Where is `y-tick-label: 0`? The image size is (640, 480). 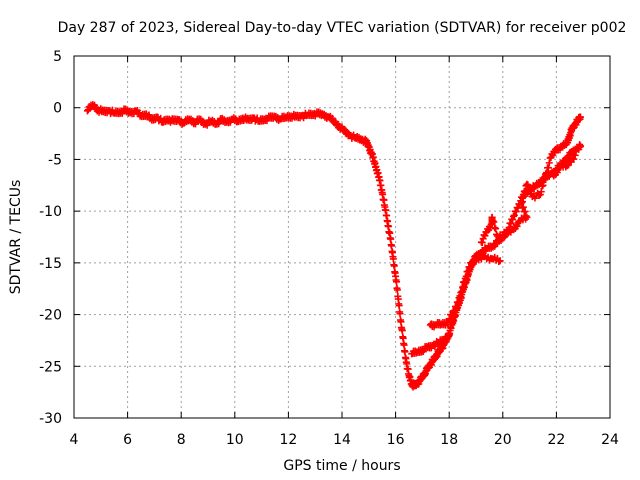 y-tick-label: 0 is located at coordinates (57, 109).